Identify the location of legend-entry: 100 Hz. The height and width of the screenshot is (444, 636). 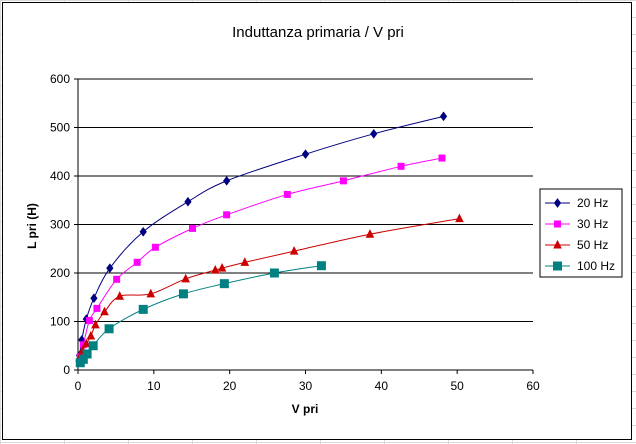
(580, 266).